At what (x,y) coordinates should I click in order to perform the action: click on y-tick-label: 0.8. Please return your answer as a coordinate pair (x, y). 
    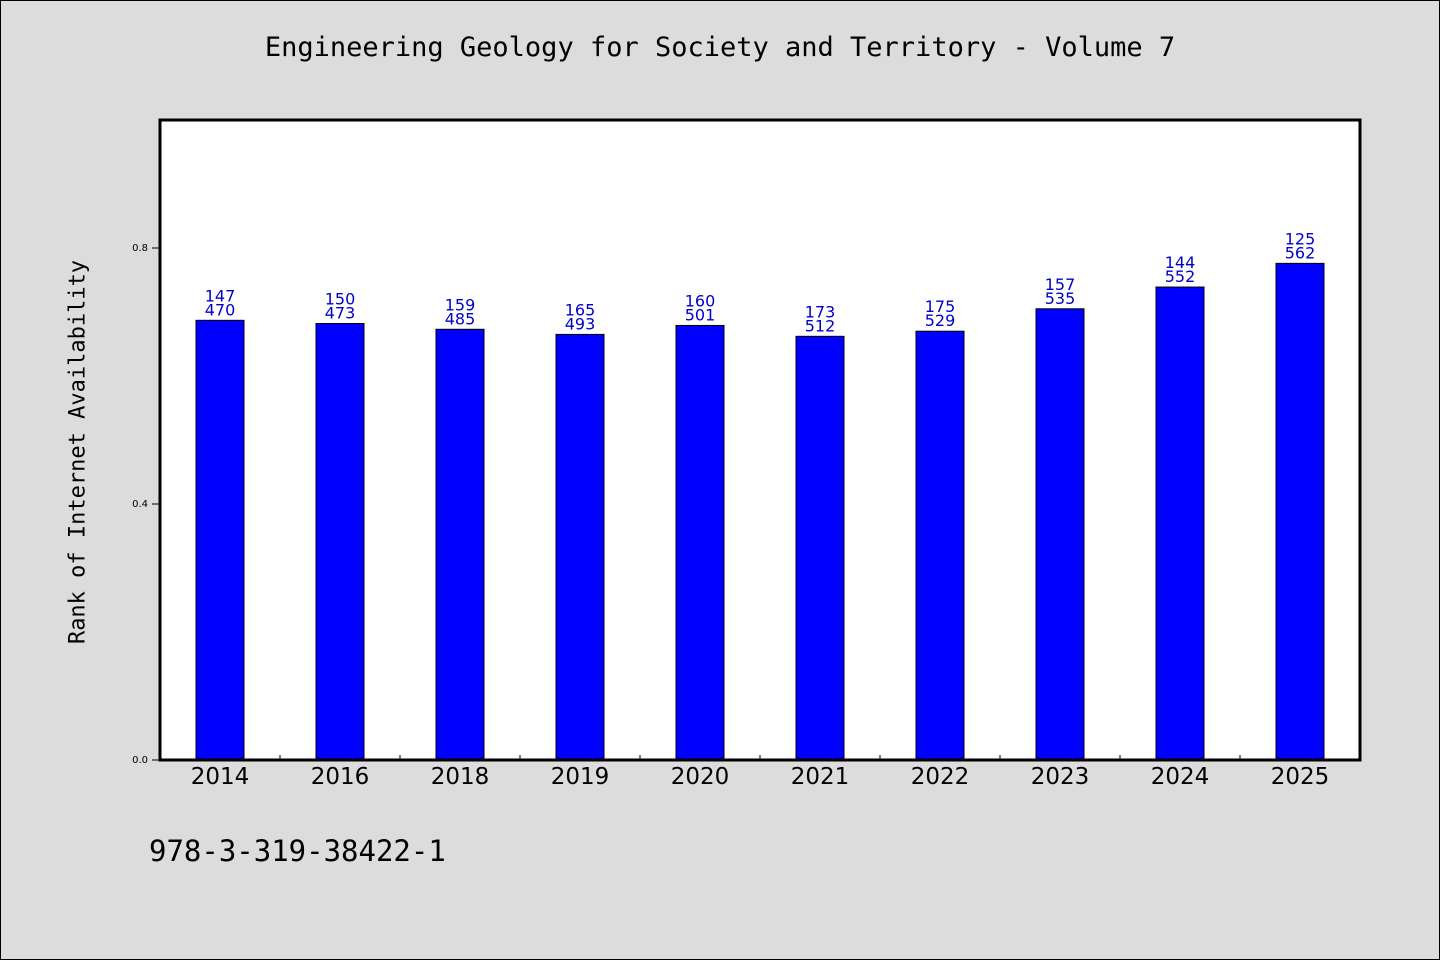
    Looking at the image, I should click on (140, 248).